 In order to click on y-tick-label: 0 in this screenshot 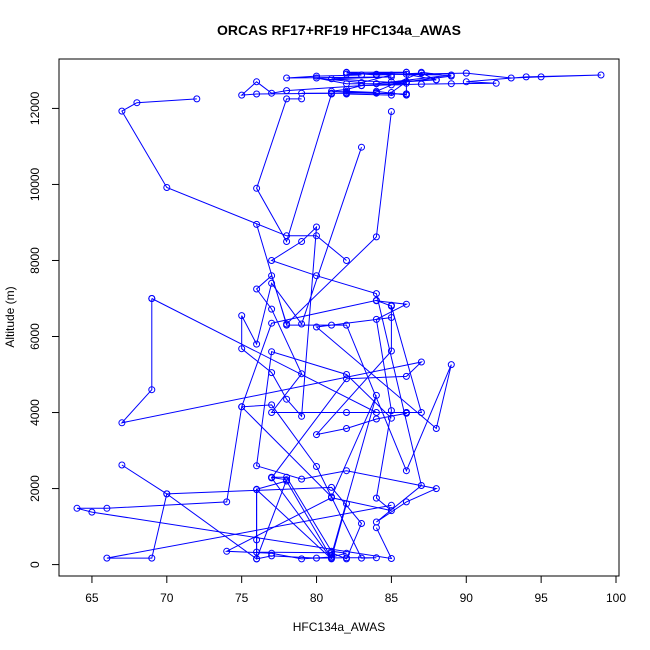, I will do `click(35, 564)`.